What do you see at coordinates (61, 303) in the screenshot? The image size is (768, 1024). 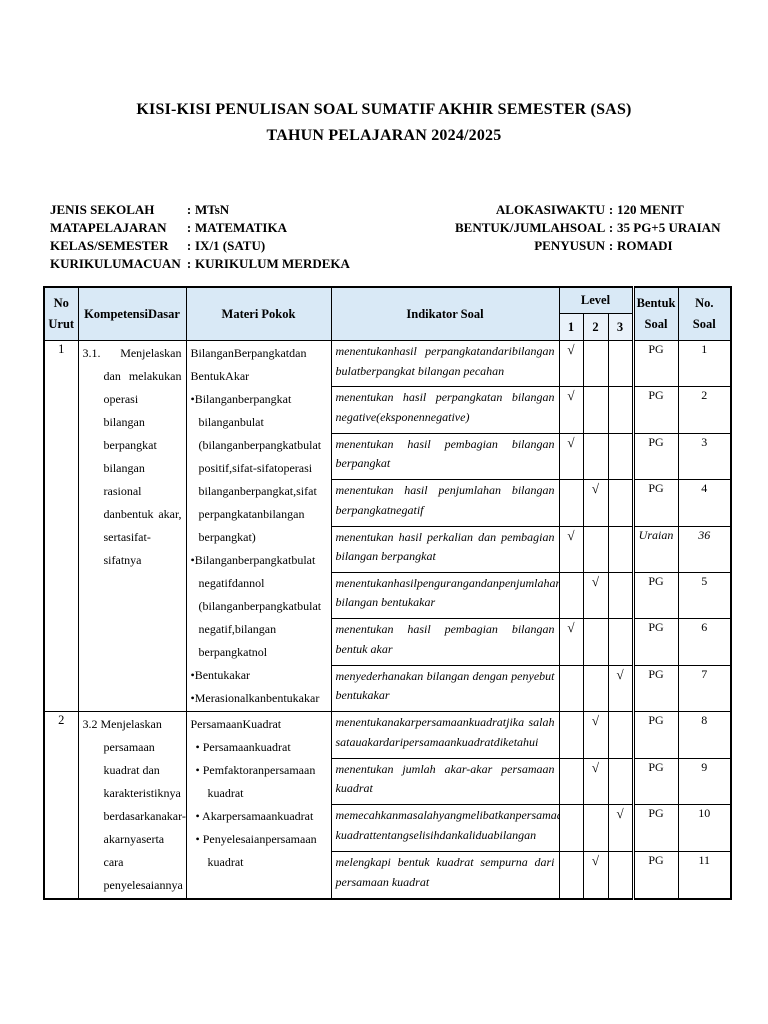 I see `header-text: No` at bounding box center [61, 303].